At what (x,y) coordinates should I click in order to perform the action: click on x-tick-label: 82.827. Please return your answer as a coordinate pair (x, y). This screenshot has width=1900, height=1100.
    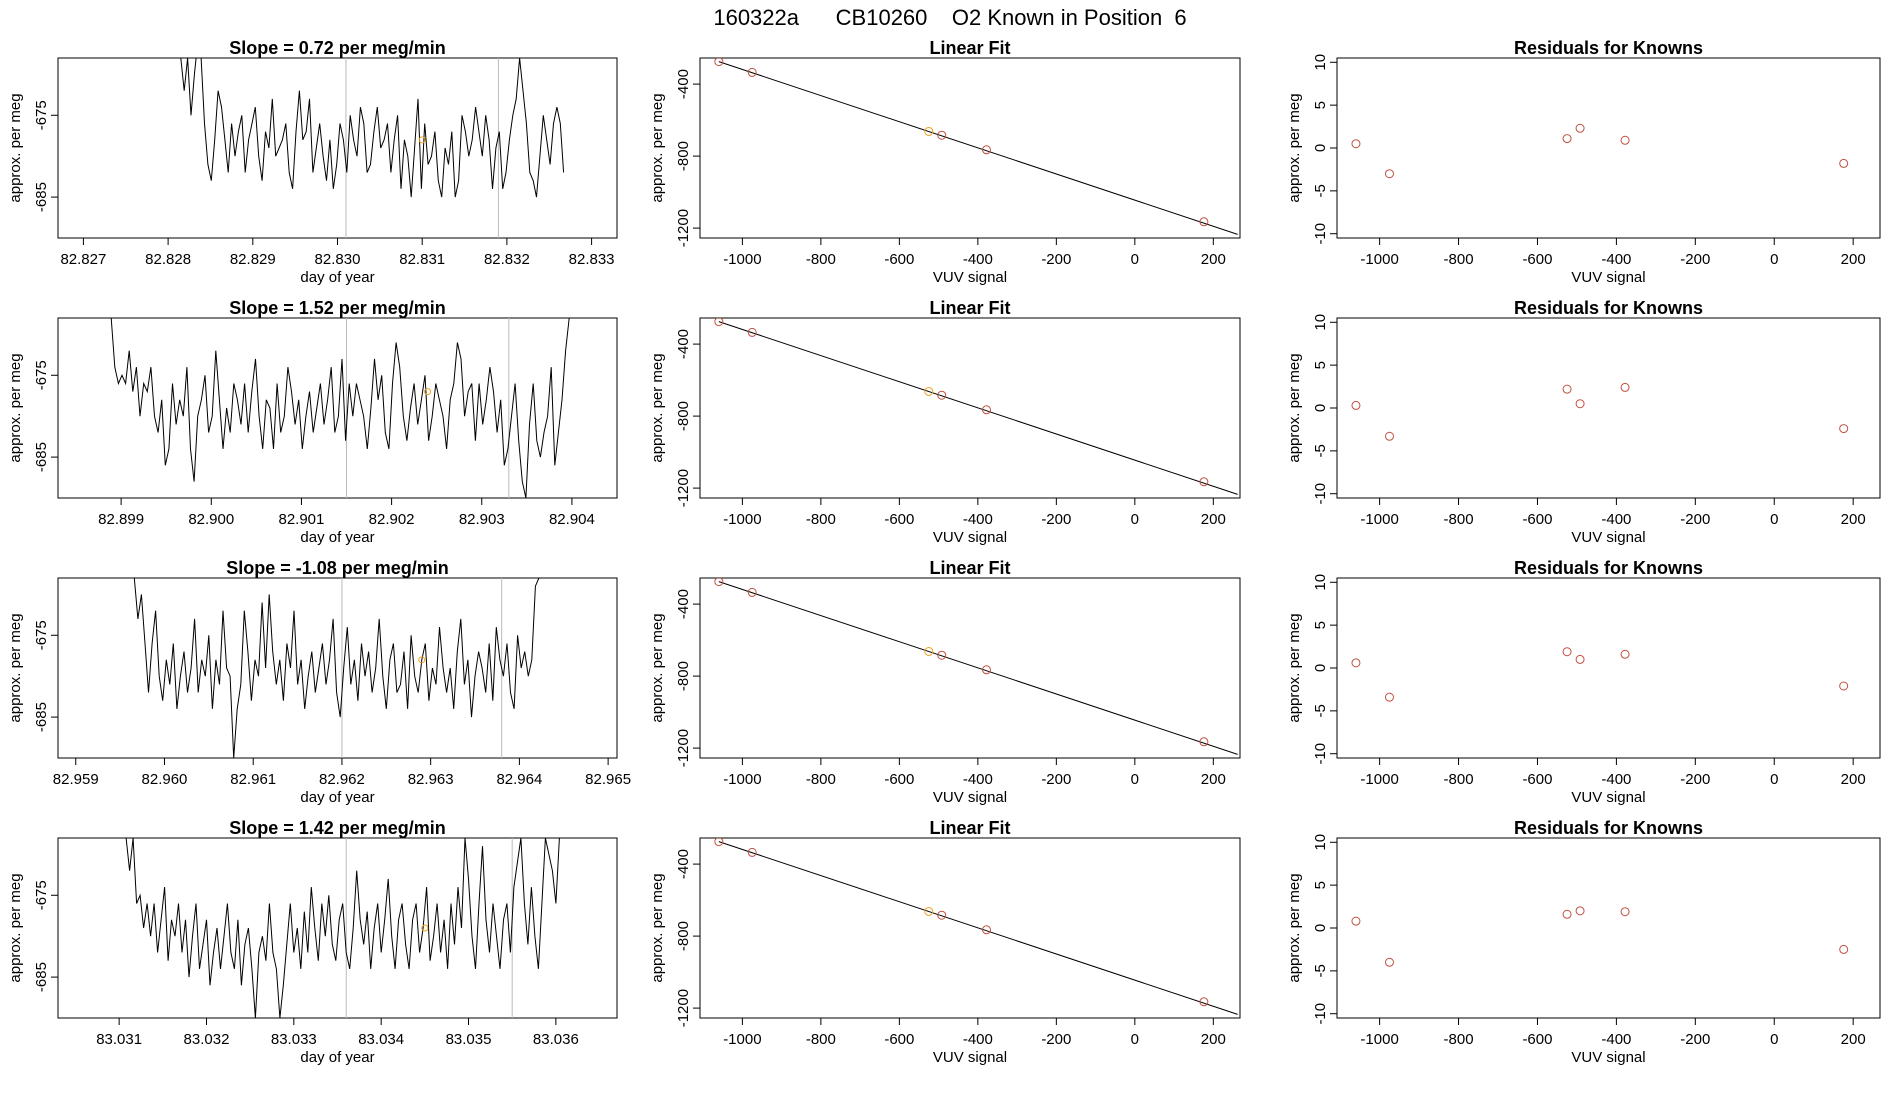
    Looking at the image, I should click on (83, 259).